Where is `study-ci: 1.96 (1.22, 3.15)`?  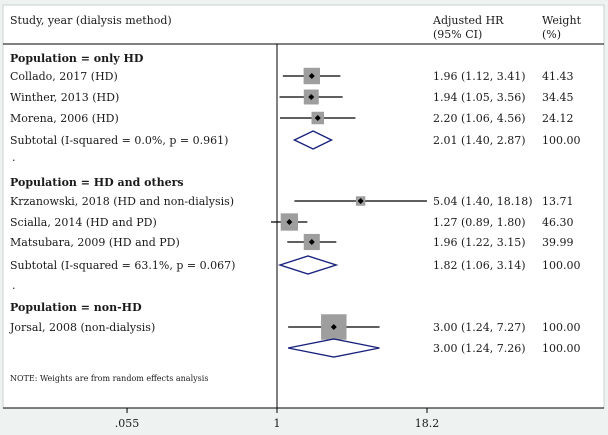 study-ci: 1.96 (1.22, 3.15) is located at coordinates (479, 242).